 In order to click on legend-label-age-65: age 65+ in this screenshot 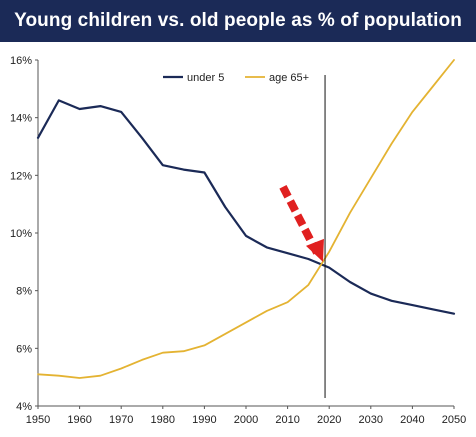, I will do `click(289, 78)`.